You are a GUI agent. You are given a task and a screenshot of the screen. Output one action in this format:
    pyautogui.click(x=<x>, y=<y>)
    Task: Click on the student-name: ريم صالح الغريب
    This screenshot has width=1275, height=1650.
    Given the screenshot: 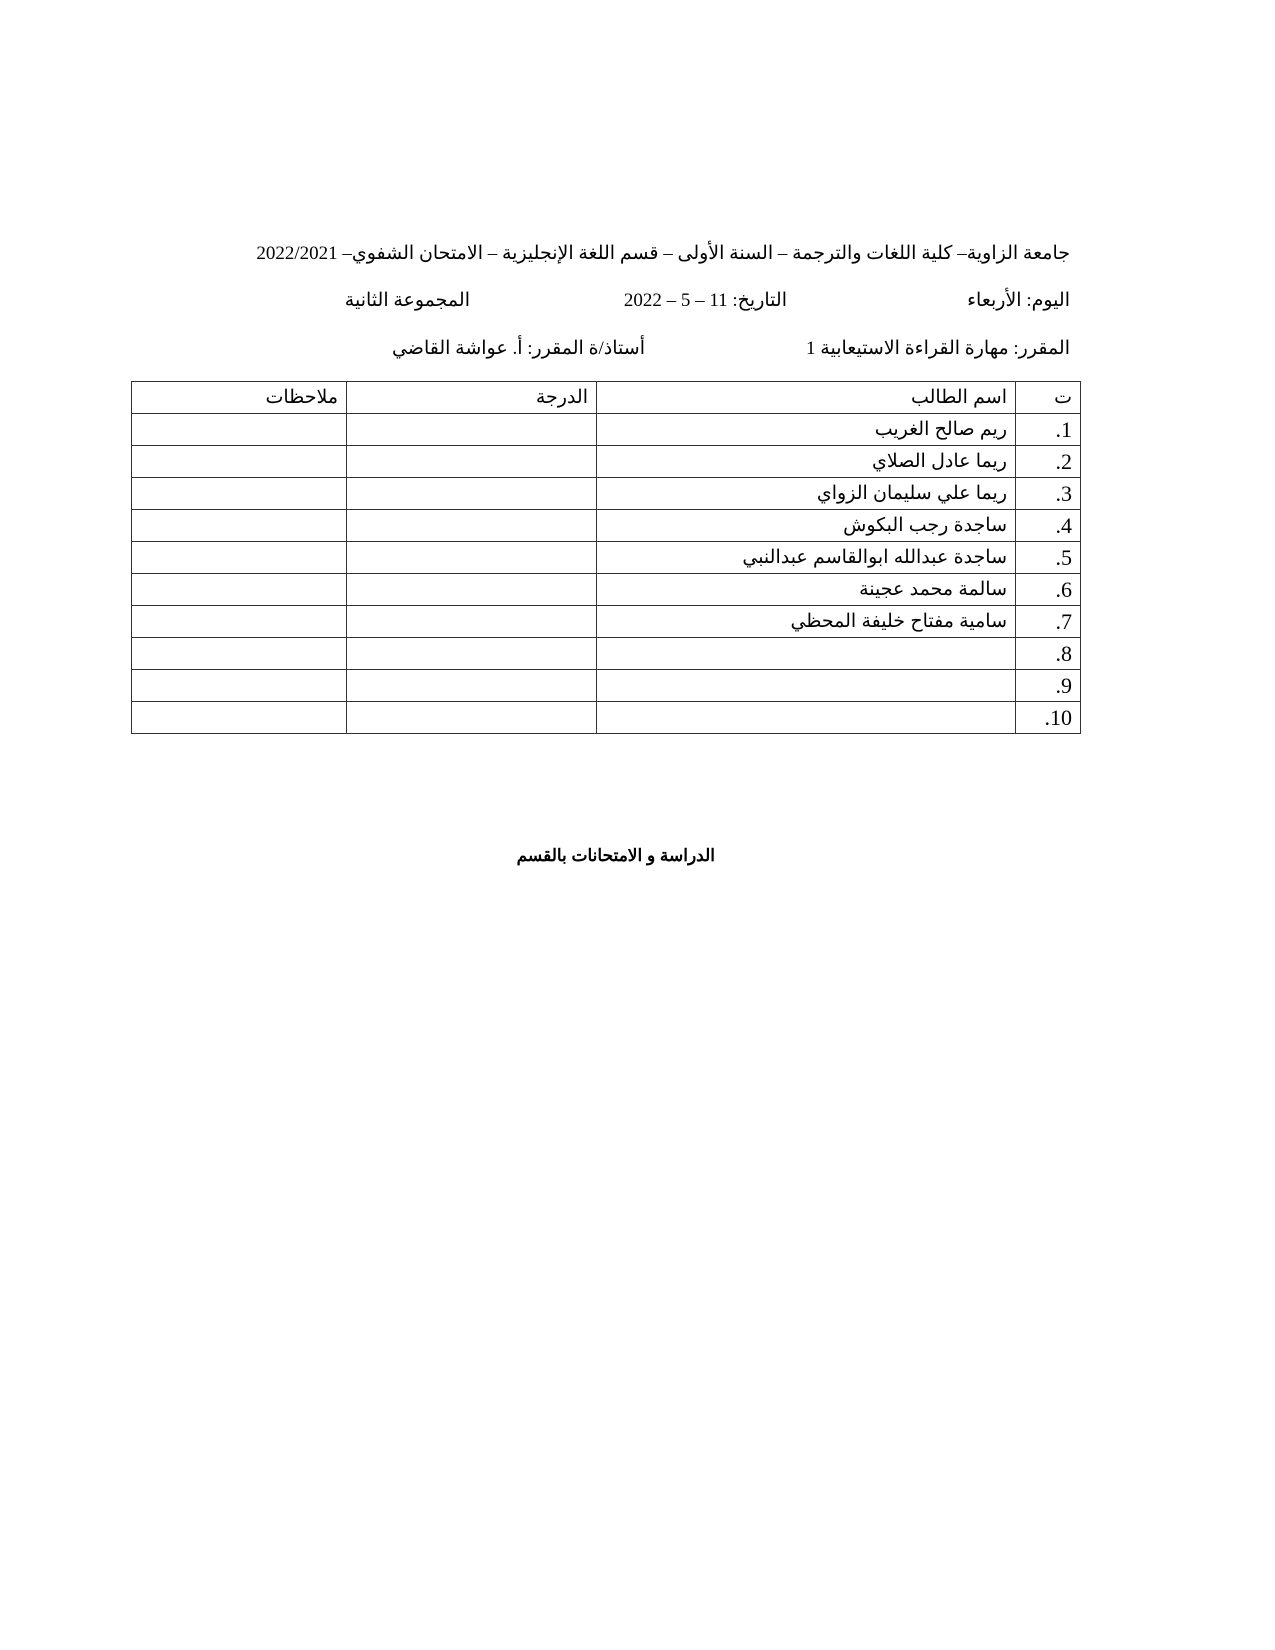 What is the action you would take?
    pyautogui.click(x=806, y=429)
    